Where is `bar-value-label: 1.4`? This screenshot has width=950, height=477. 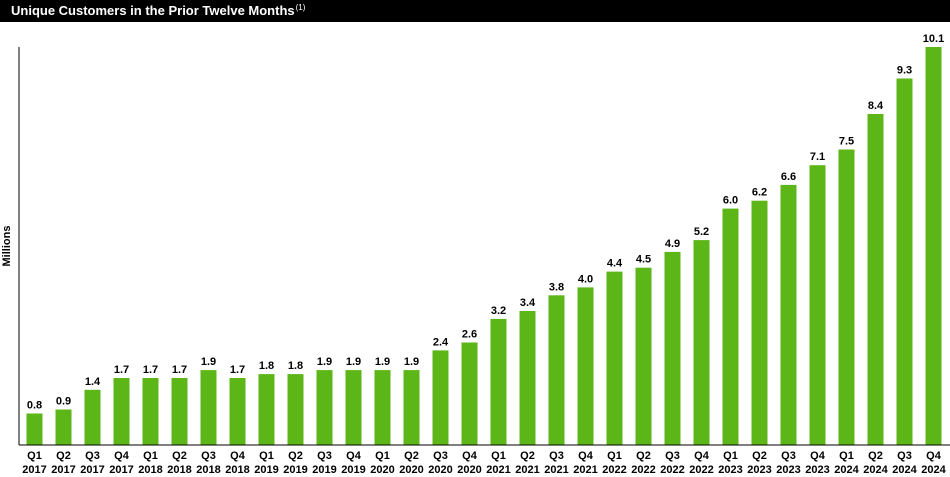 bar-value-label: 1.4 is located at coordinates (93, 382).